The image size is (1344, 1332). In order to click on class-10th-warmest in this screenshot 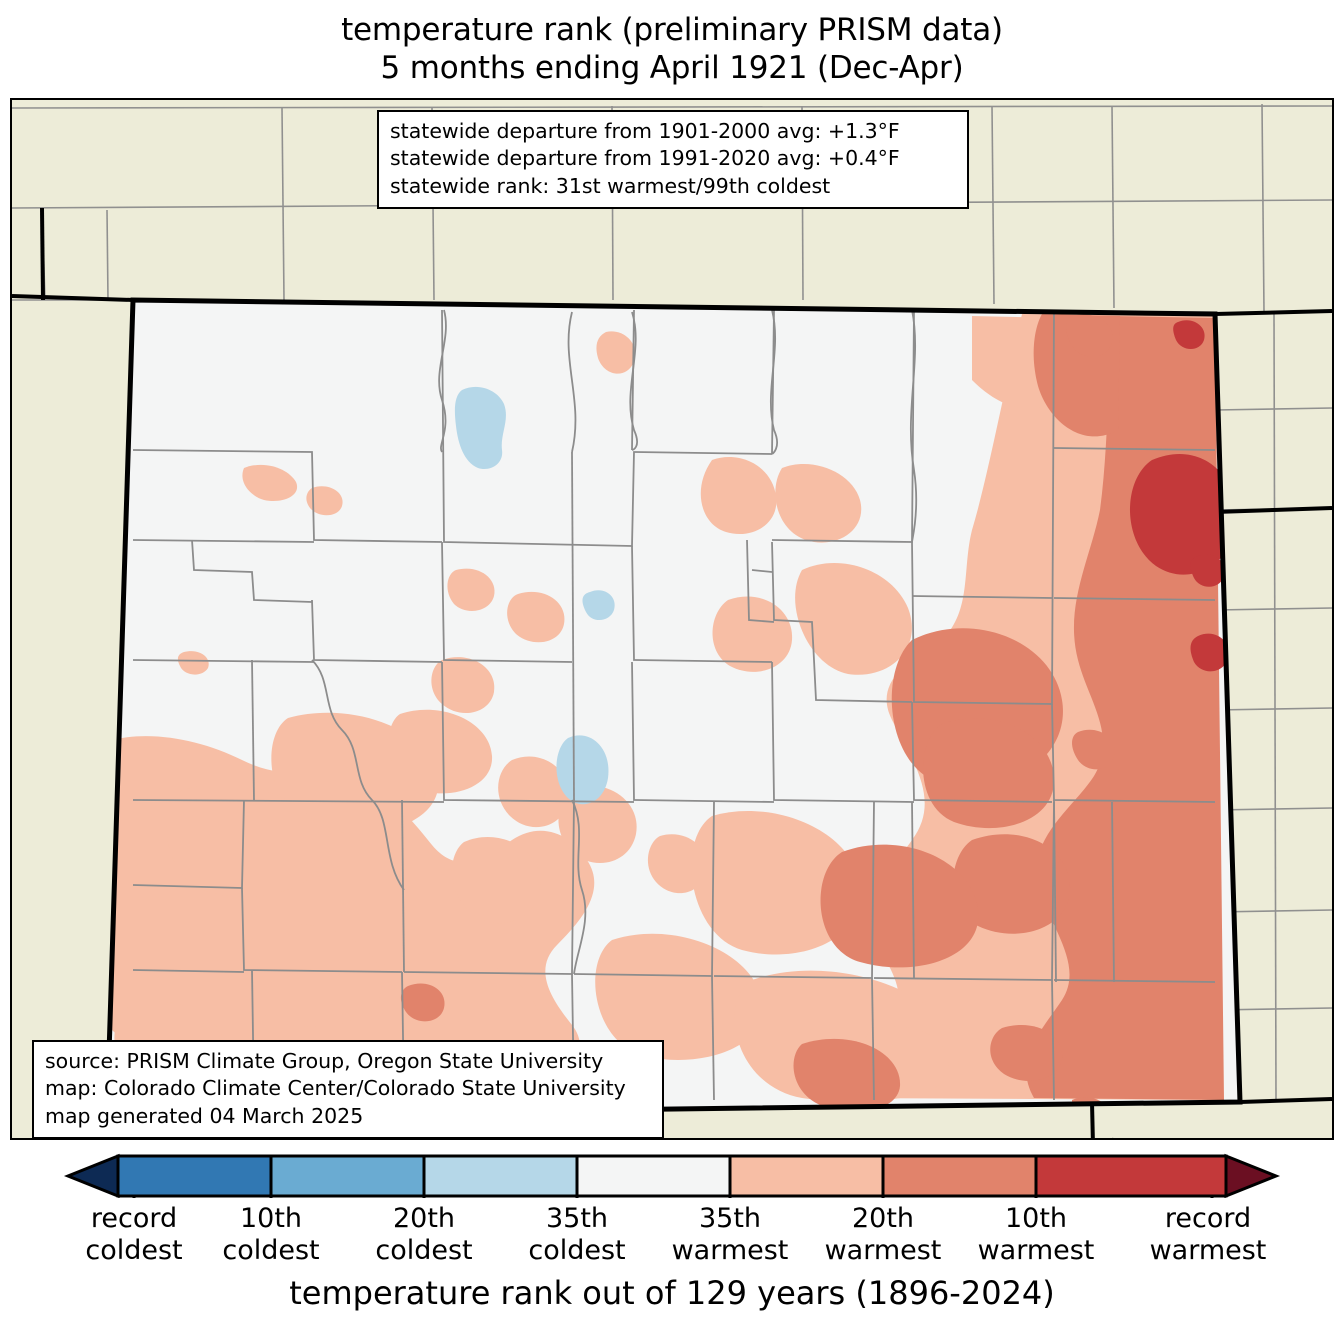, I will do `click(1183, 496)`.